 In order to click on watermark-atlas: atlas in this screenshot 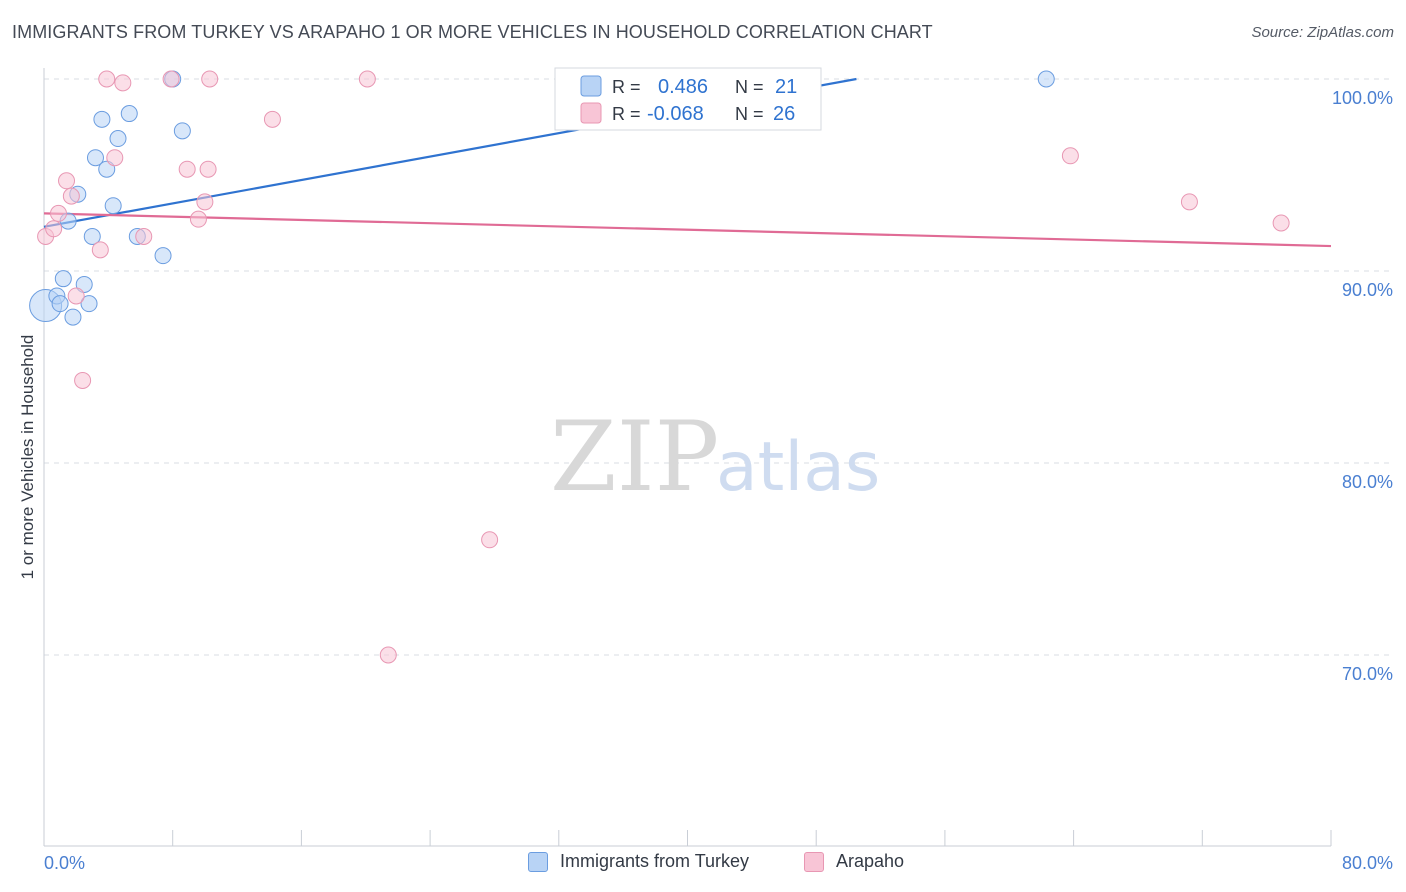, I will do `click(798, 467)`.